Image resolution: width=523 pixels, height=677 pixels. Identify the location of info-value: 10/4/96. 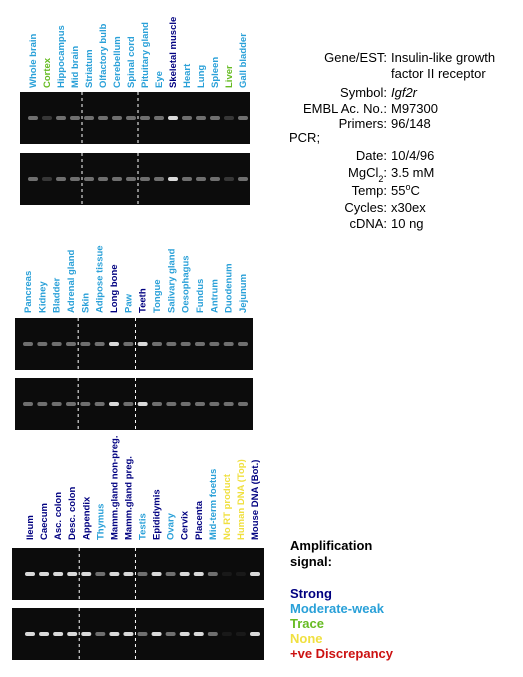
(412, 155).